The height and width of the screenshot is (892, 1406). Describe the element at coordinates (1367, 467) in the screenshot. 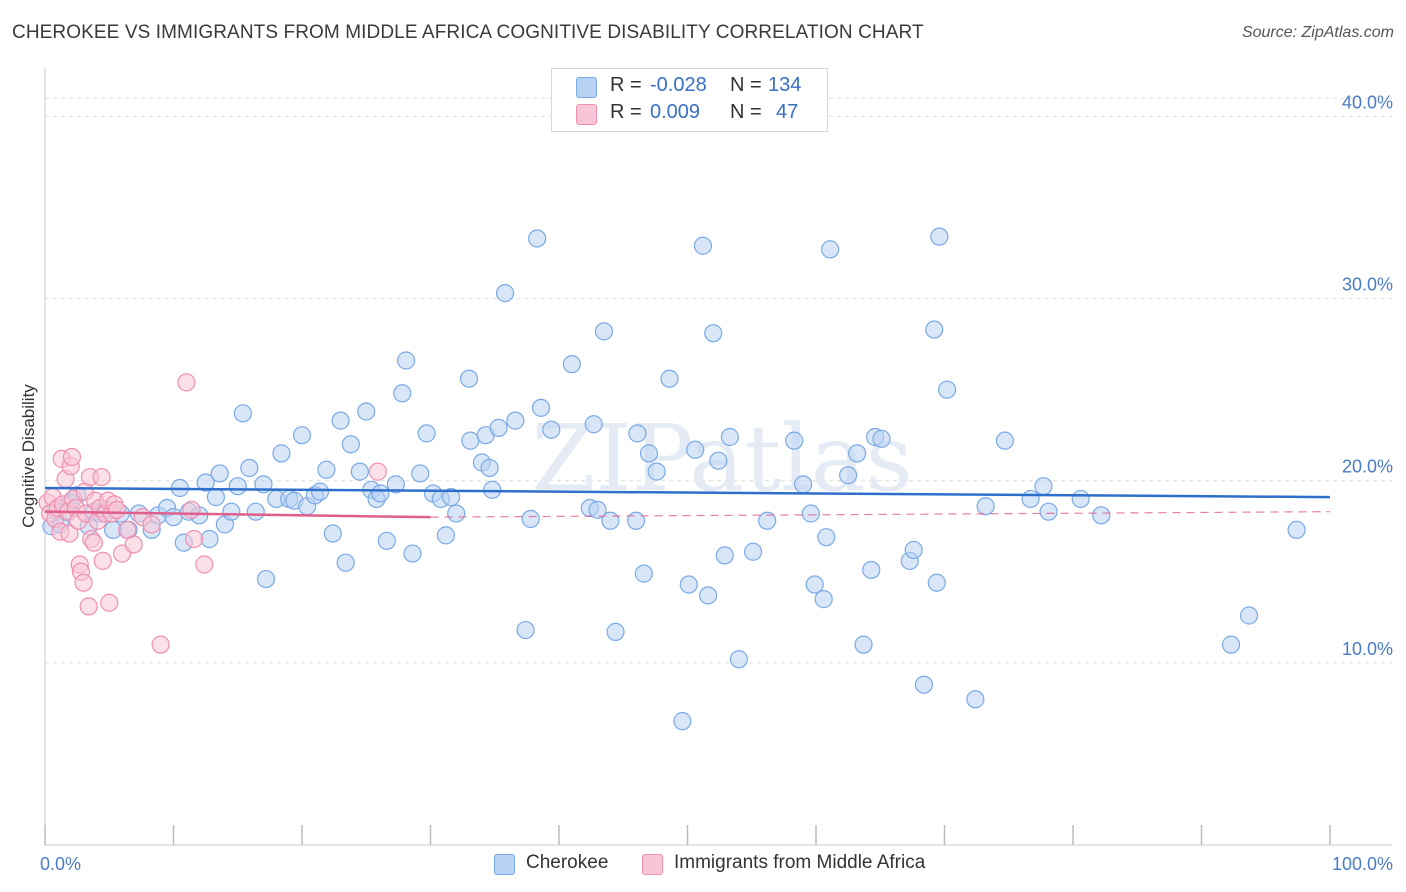

I see `y-tick-label: 20.0%` at that location.